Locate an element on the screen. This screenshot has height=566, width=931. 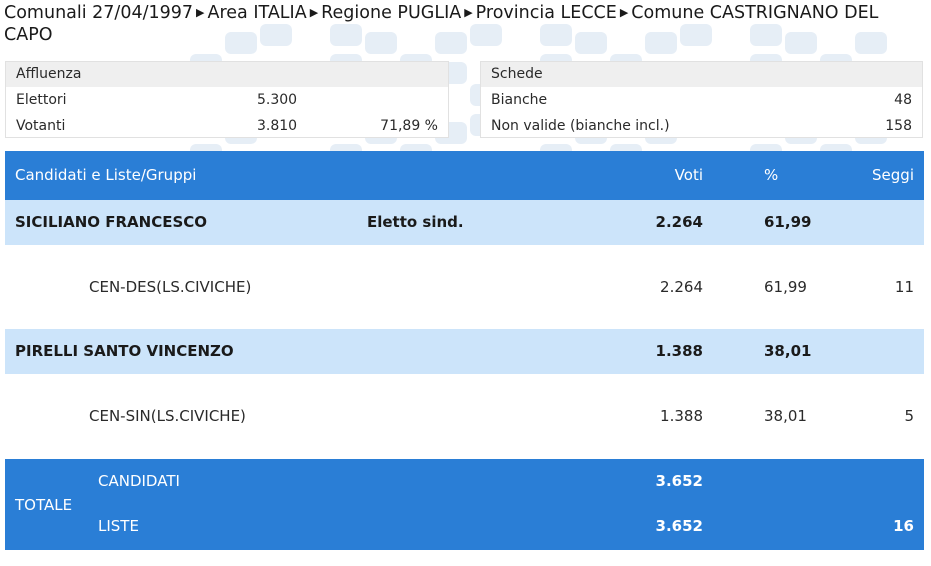
list-name: CEN-SIN(LS.CIVICHE) is located at coordinates (167, 416).